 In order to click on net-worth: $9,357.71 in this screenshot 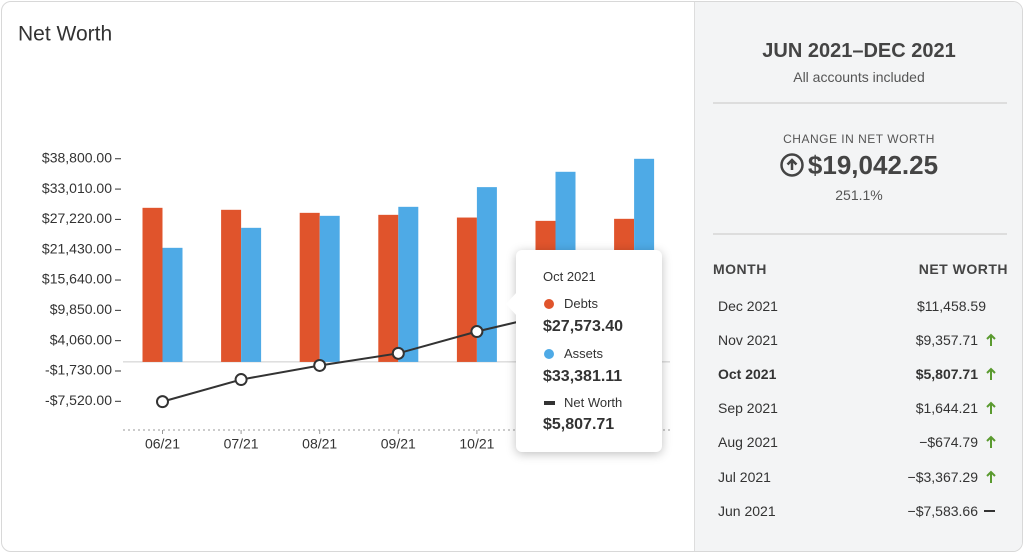, I will do `click(946, 340)`.